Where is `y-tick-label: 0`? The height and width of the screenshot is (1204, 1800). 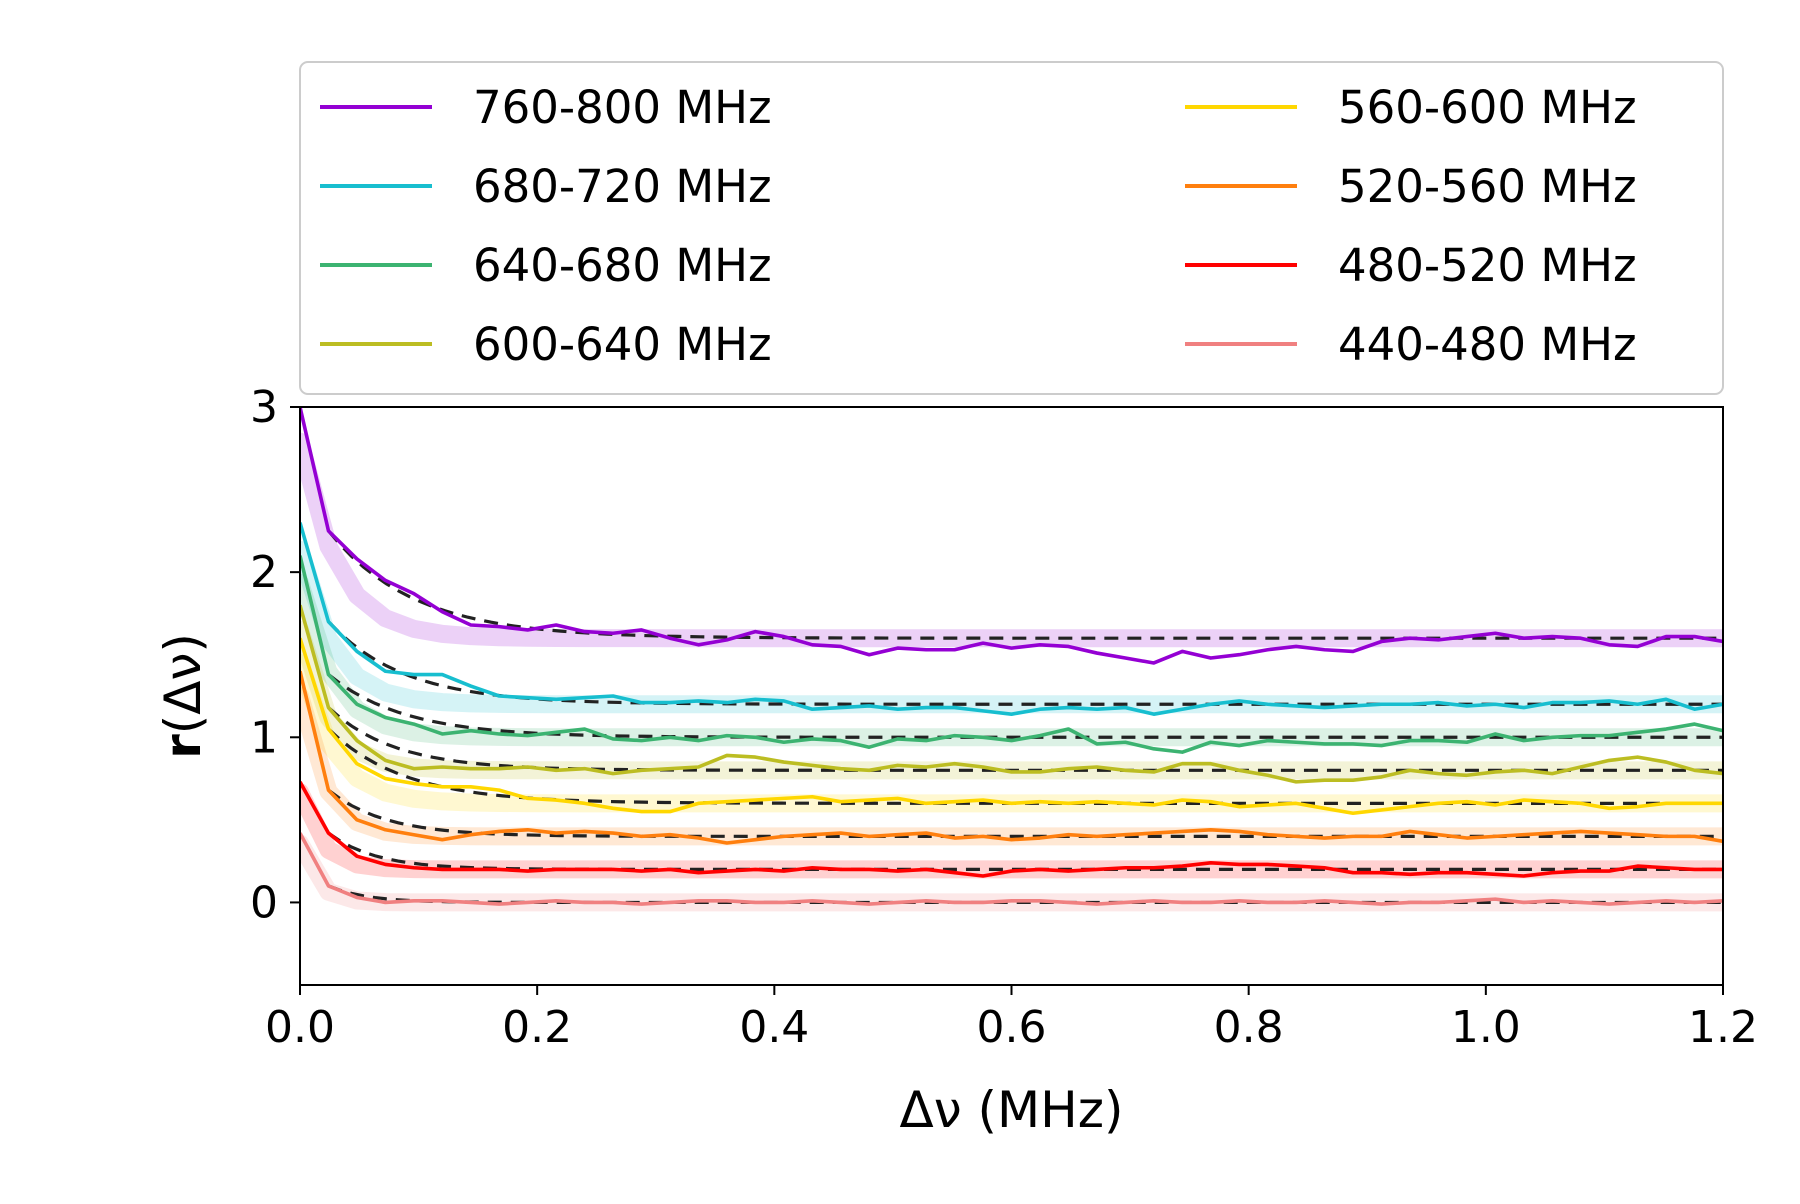
y-tick-label: 0 is located at coordinates (264, 902).